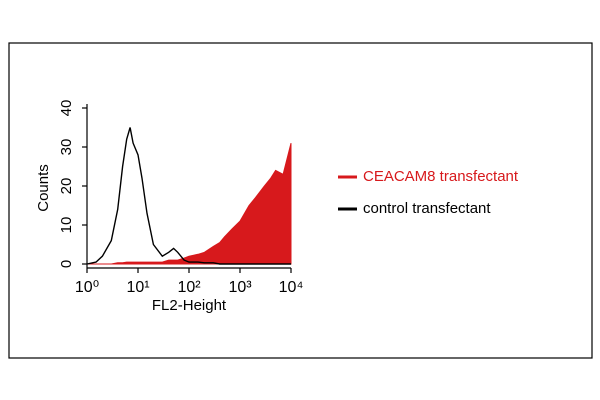 This screenshot has height=400, width=600. I want to click on y-tick-label: 40, so click(66, 108).